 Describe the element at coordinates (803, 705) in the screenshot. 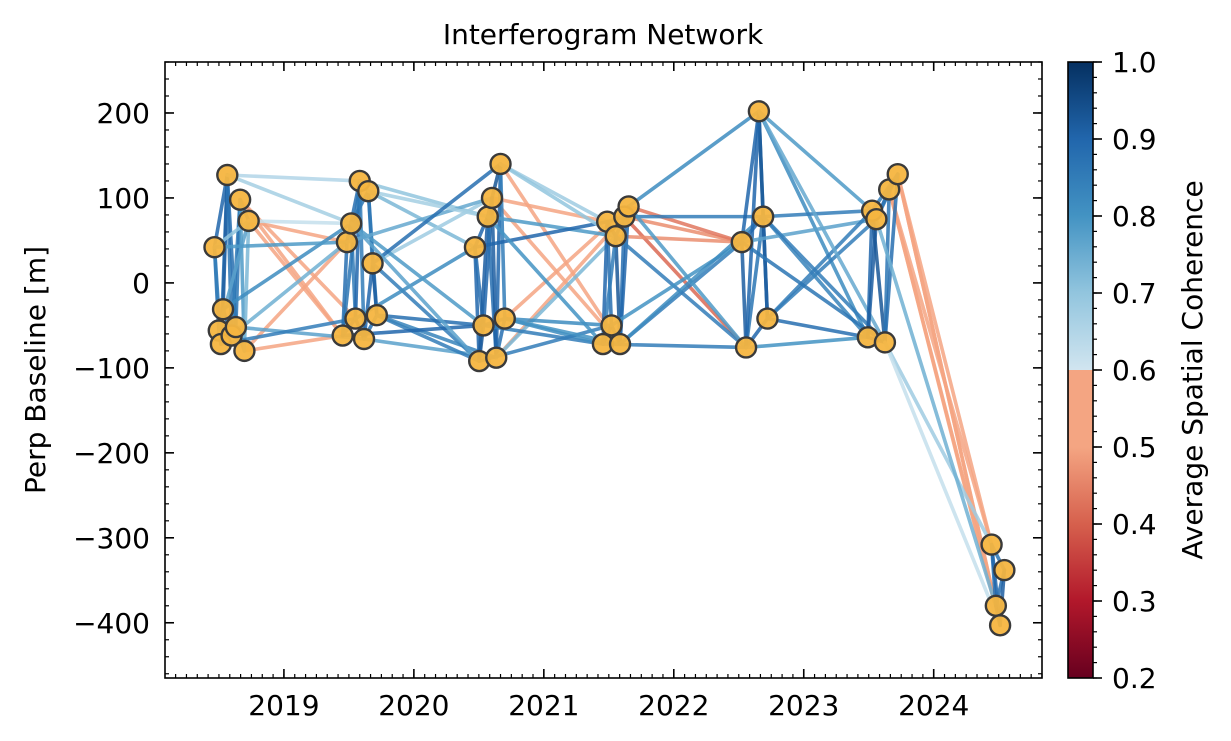

I see `x-tick-label: 2023` at that location.